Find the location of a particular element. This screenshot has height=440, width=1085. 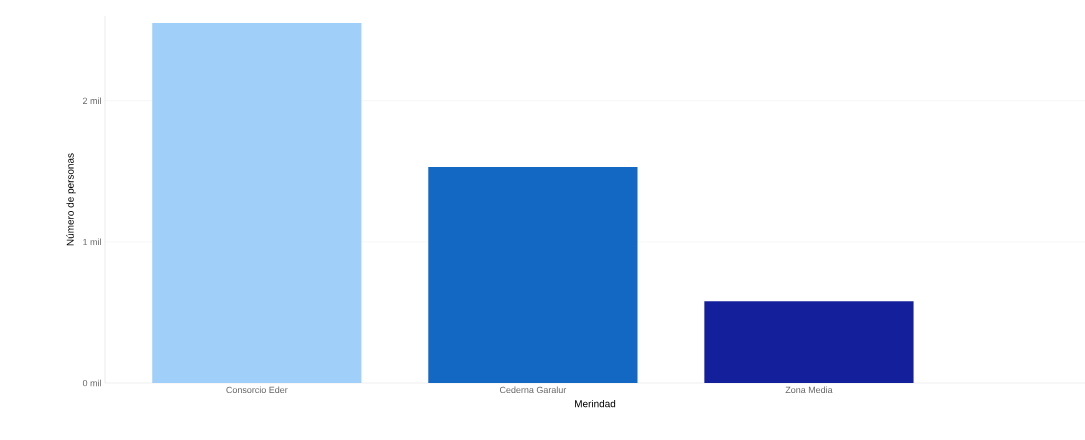

x-axis-title: Merindad is located at coordinates (595, 403).